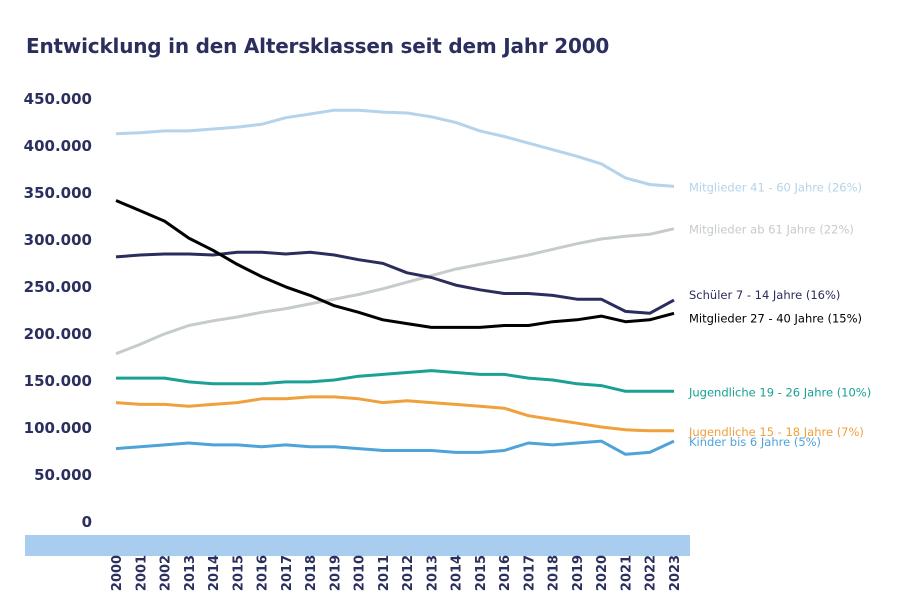  I want to click on x-axis-band, so click(357, 545).